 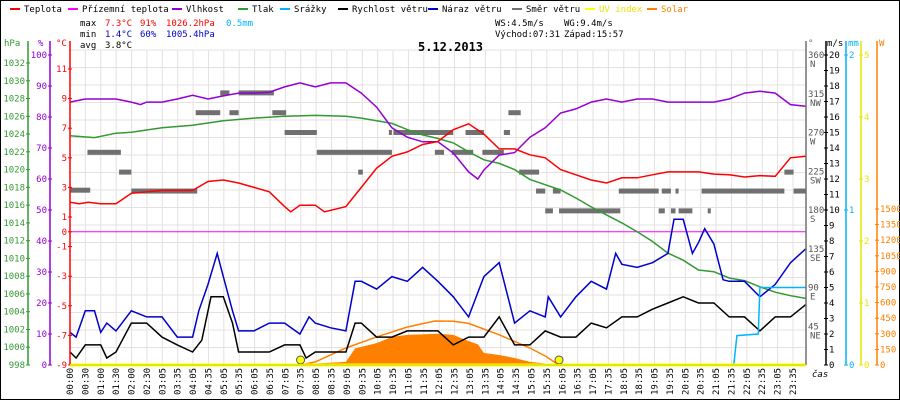 I want to click on wind-tick-label: 14, so click(x=834, y=149).